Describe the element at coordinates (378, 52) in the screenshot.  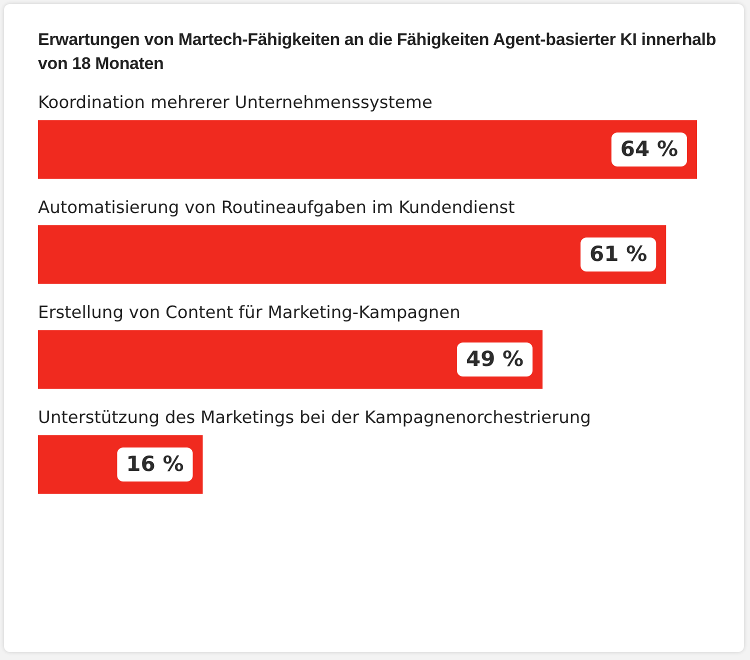
I see `chart-title: Erwartungen von Martech-Fähigkeiten an die Fähigkeiten Agent-basierter KI innerhalb von 18 Monaten` at that location.